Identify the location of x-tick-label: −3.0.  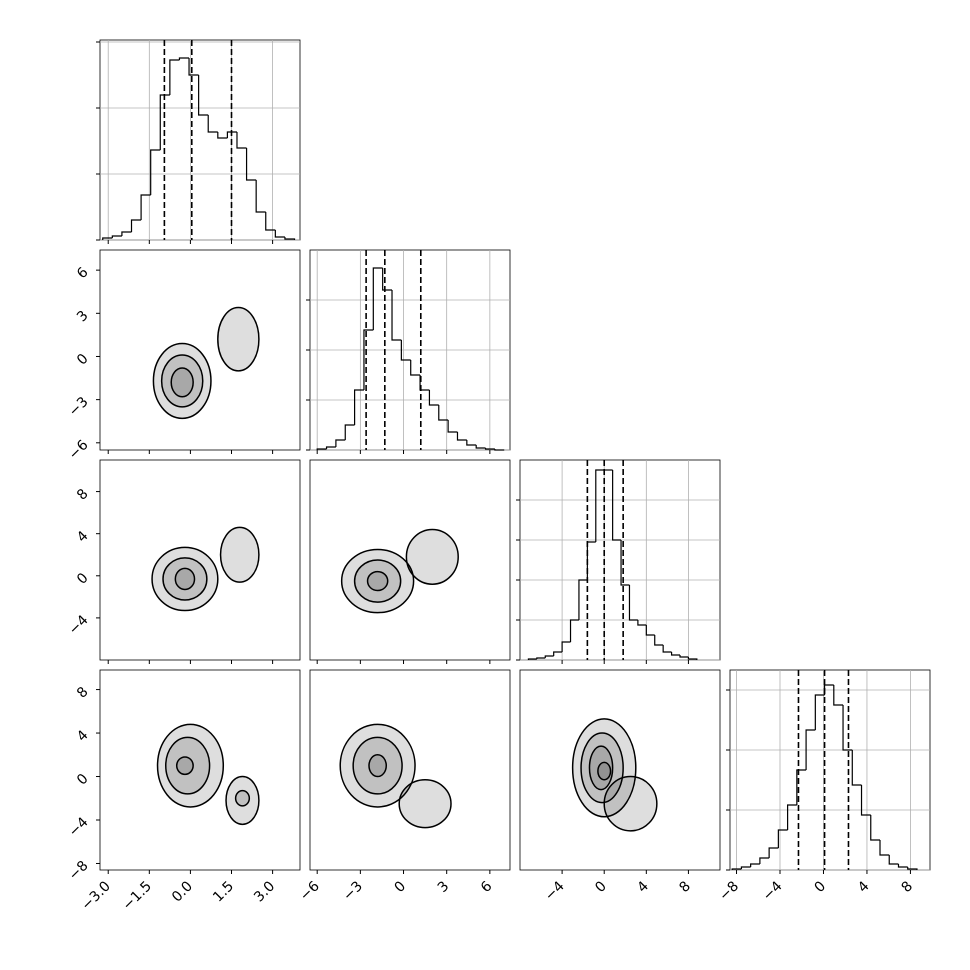
(96, 895).